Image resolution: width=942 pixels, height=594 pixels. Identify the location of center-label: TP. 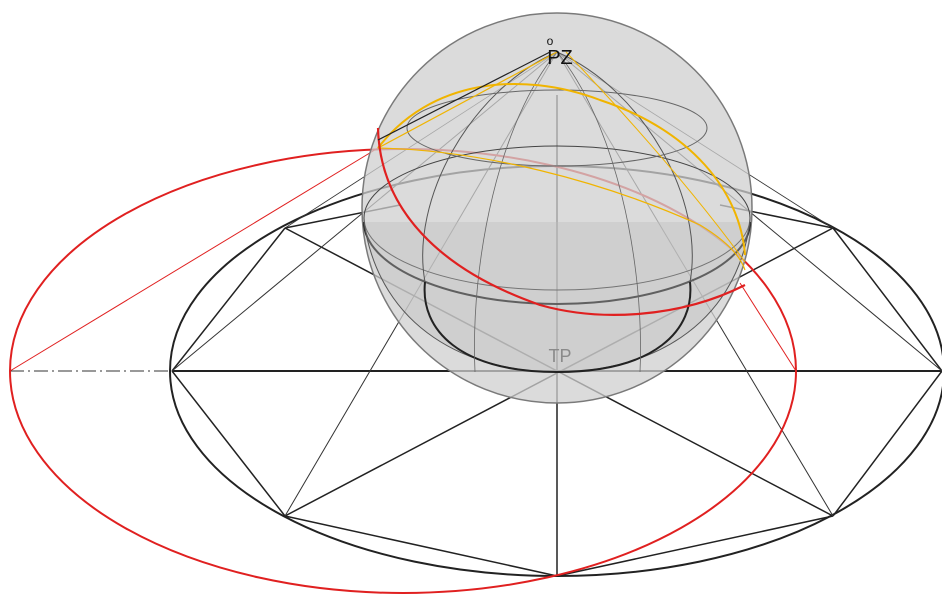
(559, 356).